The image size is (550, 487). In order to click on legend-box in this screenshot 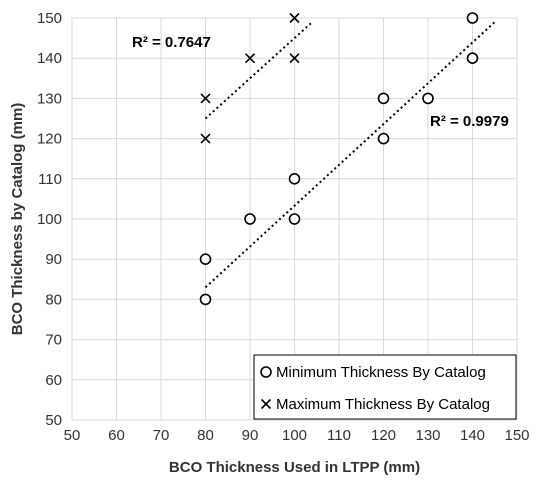, I will do `click(385, 387)`.